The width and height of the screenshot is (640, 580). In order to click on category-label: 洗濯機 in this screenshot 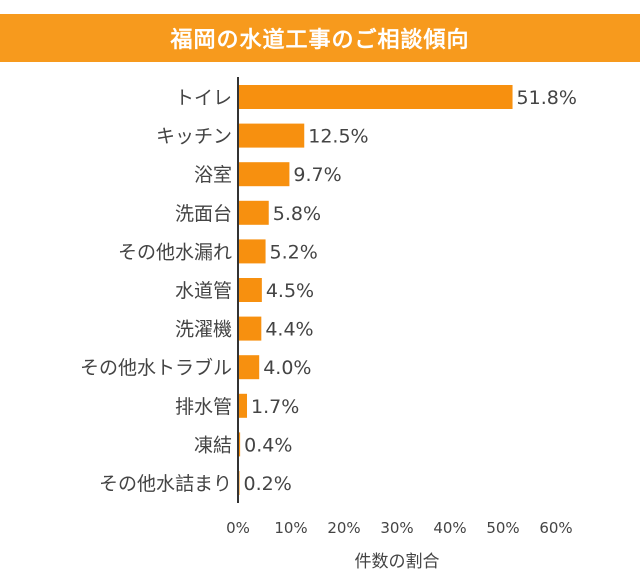, I will do `click(203, 330)`.